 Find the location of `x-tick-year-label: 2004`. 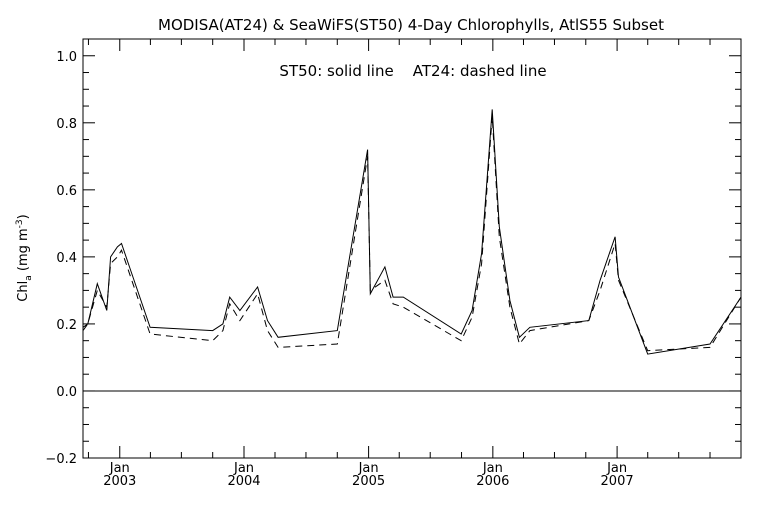

x-tick-year-label: 2004 is located at coordinates (243, 481).